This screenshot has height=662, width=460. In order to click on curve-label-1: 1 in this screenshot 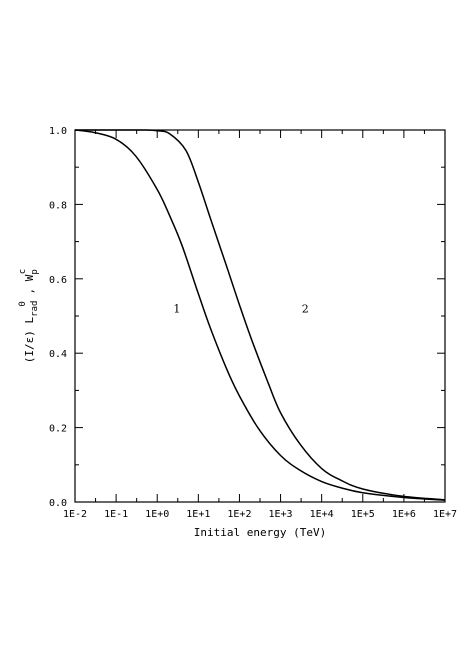, I will do `click(176, 309)`.